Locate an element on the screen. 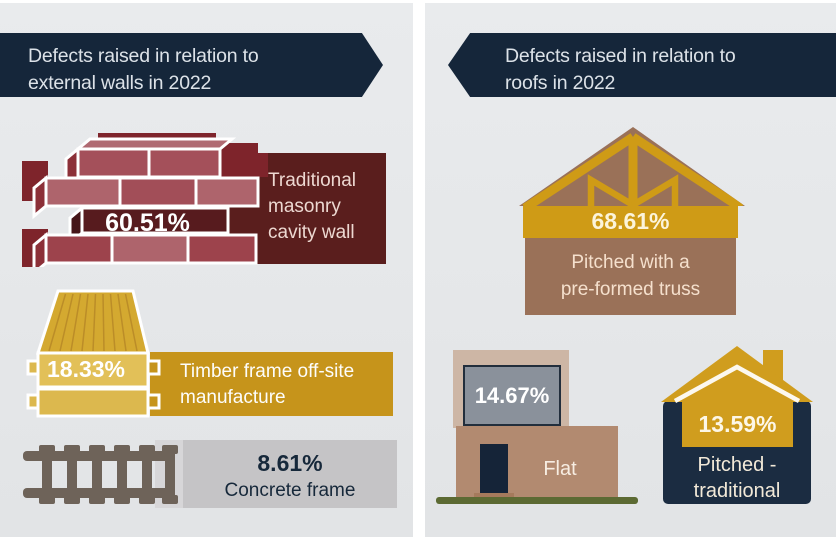 This screenshot has width=836, height=537. timber-label-box: Timber frame off-site manufacture is located at coordinates (271, 384).